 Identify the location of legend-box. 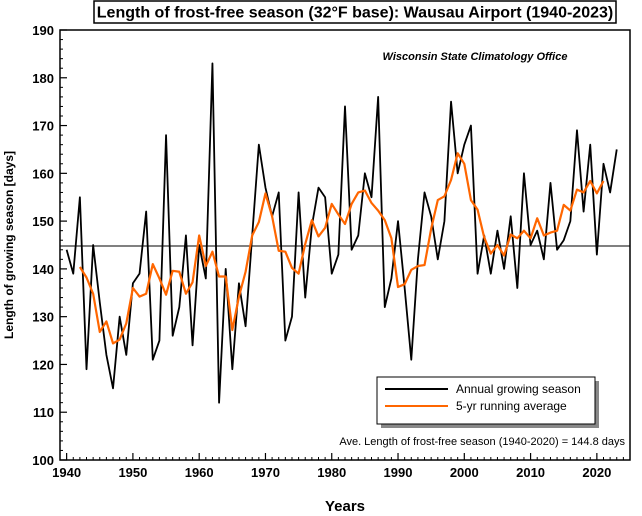
(486, 400).